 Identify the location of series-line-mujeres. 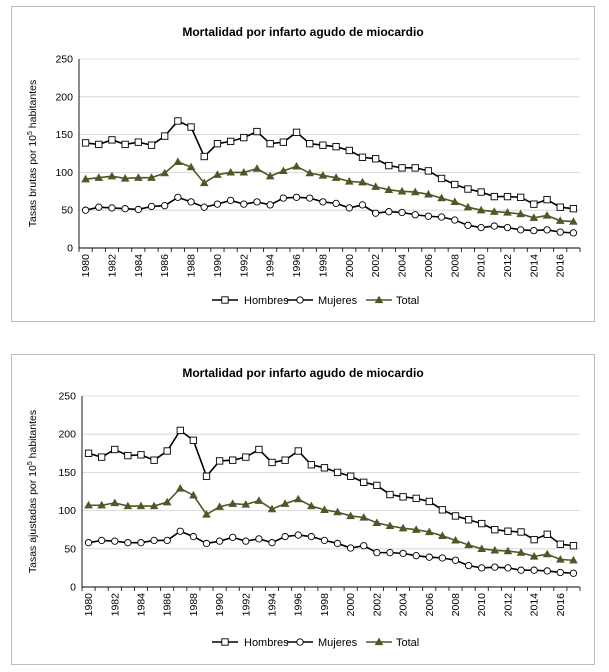
(329, 215).